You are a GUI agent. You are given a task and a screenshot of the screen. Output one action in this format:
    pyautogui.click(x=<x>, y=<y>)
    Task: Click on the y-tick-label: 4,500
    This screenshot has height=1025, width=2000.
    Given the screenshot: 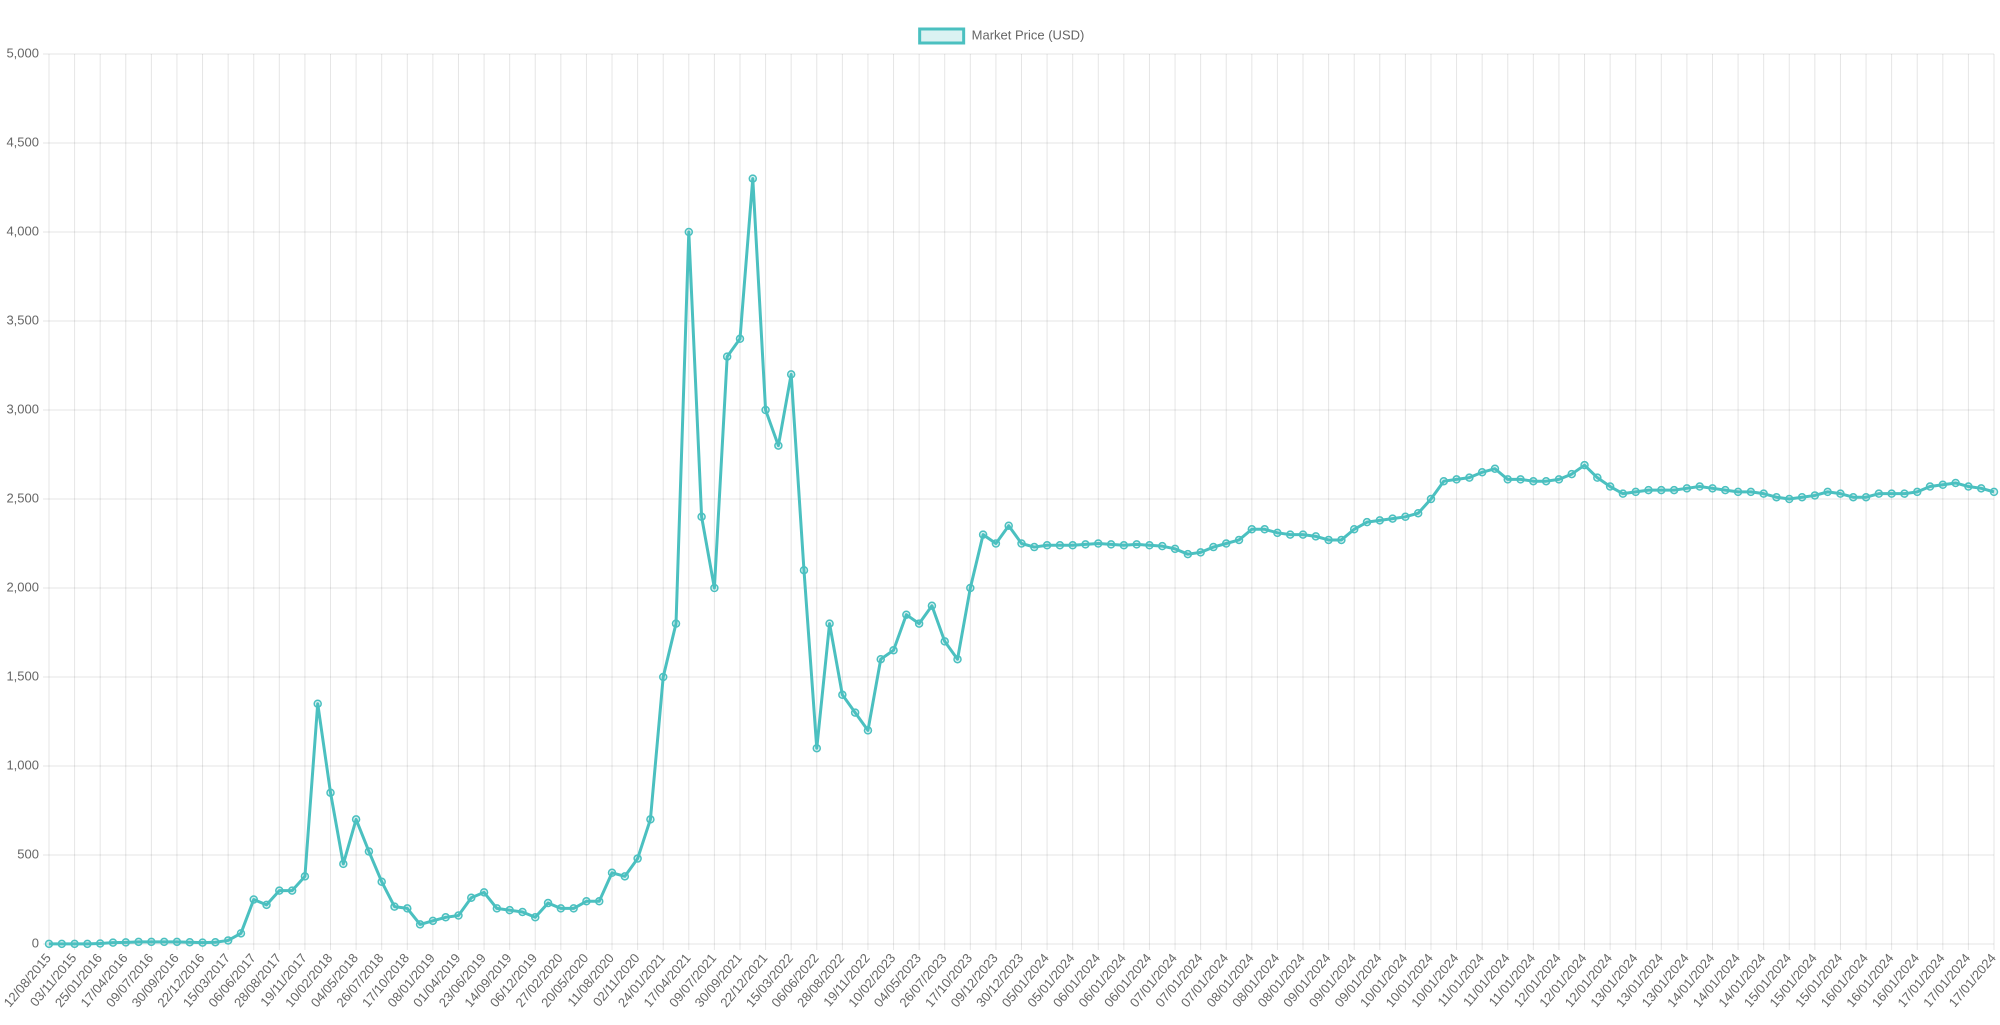 What is the action you would take?
    pyautogui.click(x=22, y=141)
    